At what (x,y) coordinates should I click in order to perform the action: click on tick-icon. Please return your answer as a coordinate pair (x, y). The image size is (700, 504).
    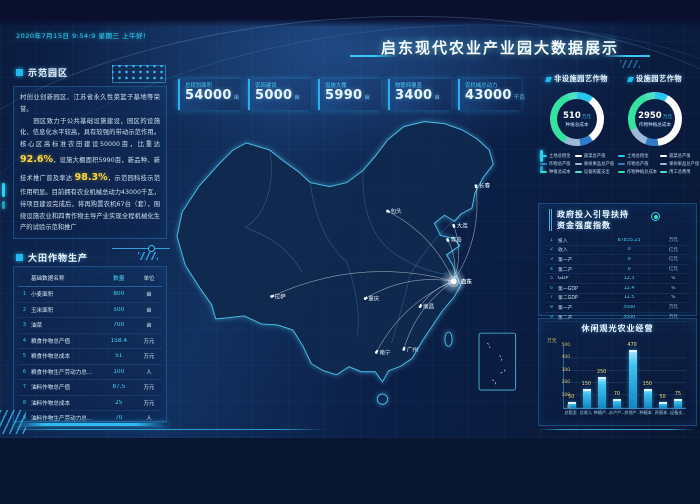
    Looking at the image, I should click on (630, 79).